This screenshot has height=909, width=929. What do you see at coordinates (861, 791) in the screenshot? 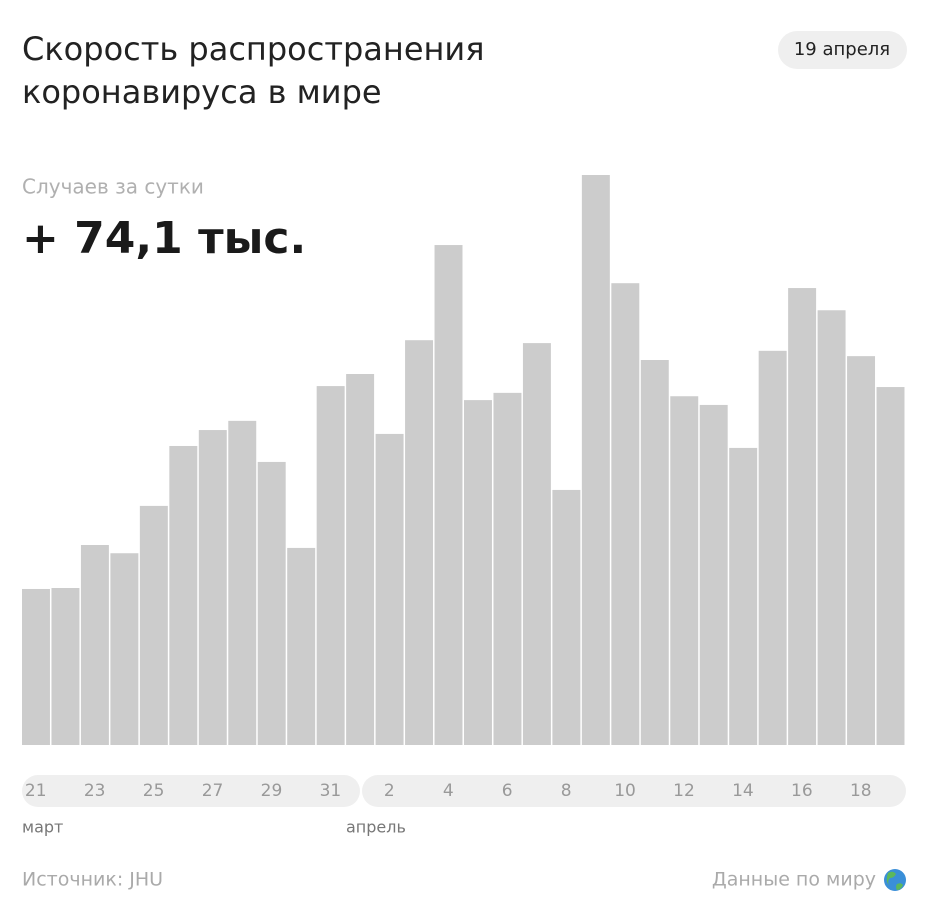
I see `x-tick-label: 18` at bounding box center [861, 791].